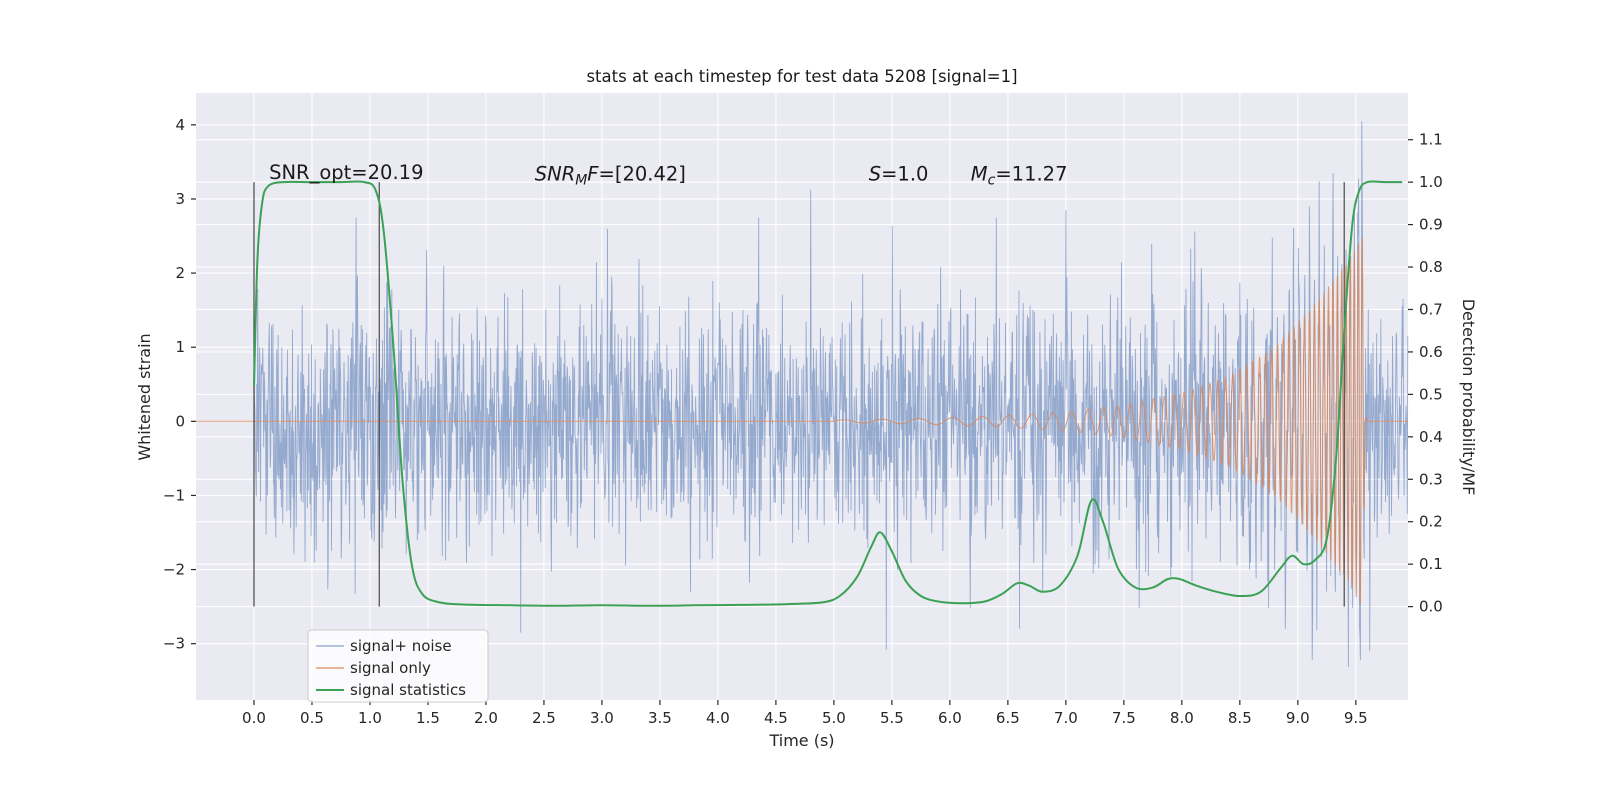  What do you see at coordinates (1431, 225) in the screenshot?
I see `svg-text: 0.9` at bounding box center [1431, 225].